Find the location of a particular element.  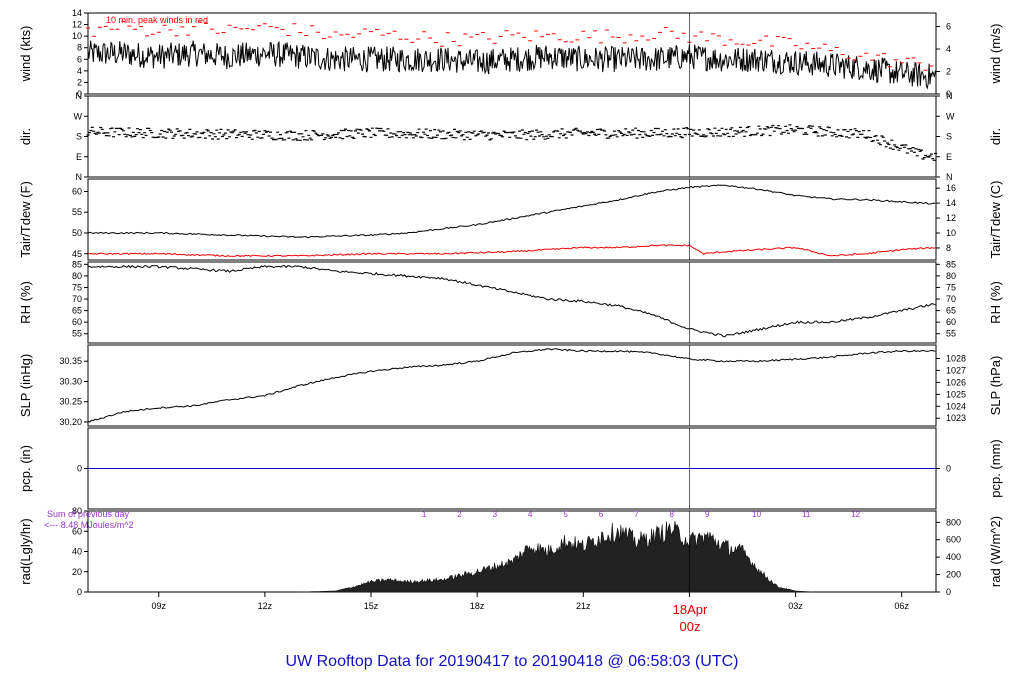

temp-left-axis-label: Tair/Tdew (F) is located at coordinates (25, 219).